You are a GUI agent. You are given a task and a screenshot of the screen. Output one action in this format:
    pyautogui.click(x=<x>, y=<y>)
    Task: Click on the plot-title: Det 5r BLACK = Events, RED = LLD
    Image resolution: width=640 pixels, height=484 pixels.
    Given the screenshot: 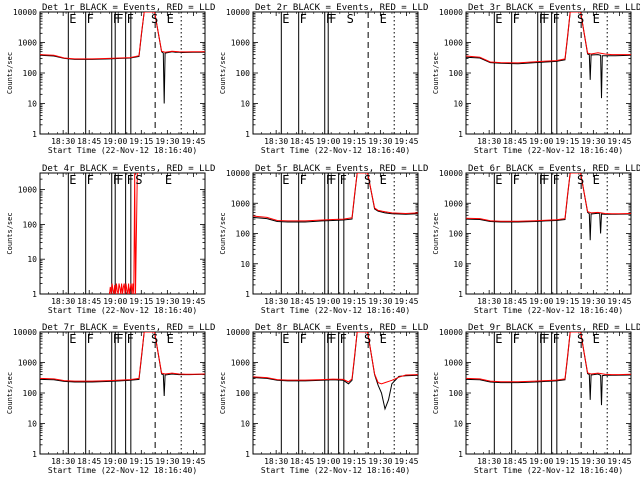 What is the action you would take?
    pyautogui.click(x=341, y=169)
    